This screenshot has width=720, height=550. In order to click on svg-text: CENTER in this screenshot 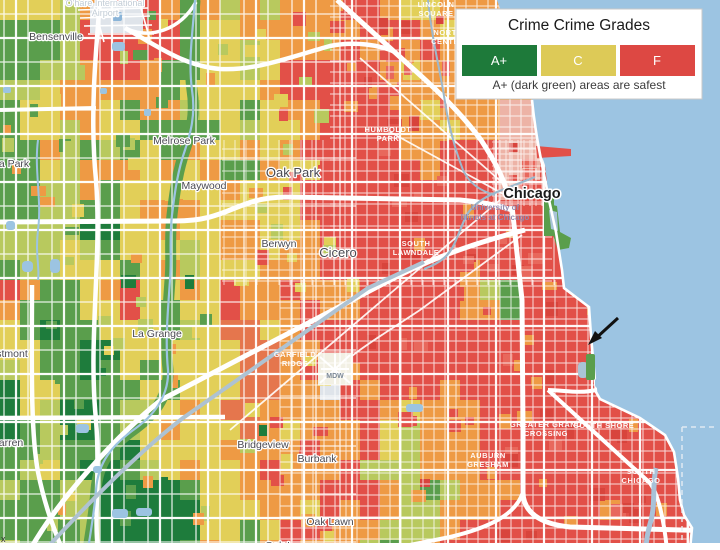, I will do `click(448, 41)`.